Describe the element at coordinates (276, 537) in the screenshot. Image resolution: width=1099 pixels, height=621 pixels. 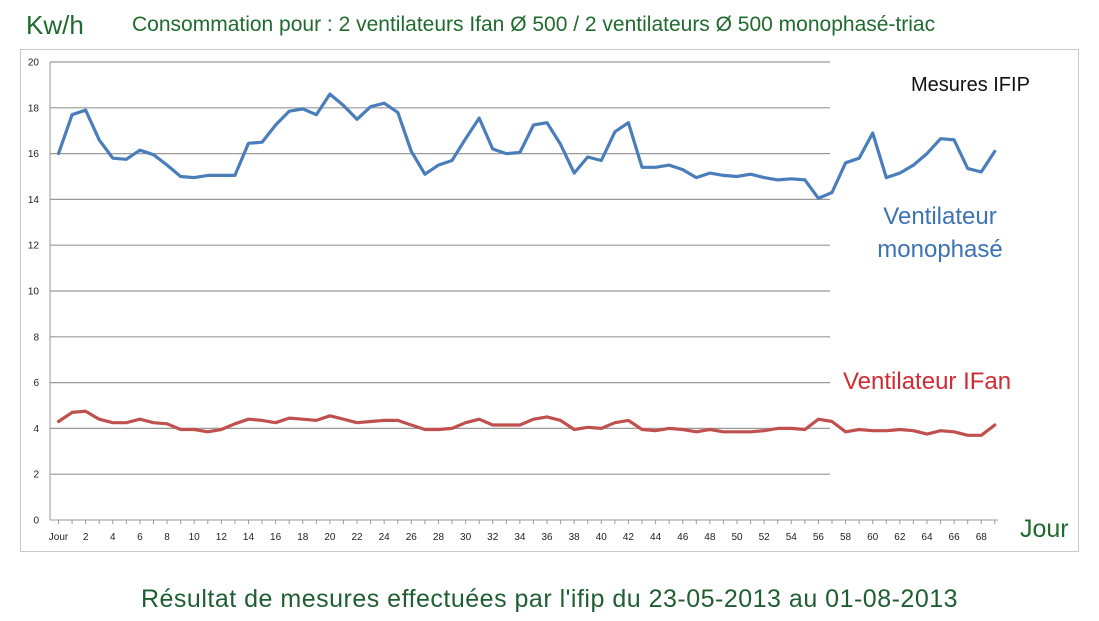
I see `x-tick-label: 16` at that location.